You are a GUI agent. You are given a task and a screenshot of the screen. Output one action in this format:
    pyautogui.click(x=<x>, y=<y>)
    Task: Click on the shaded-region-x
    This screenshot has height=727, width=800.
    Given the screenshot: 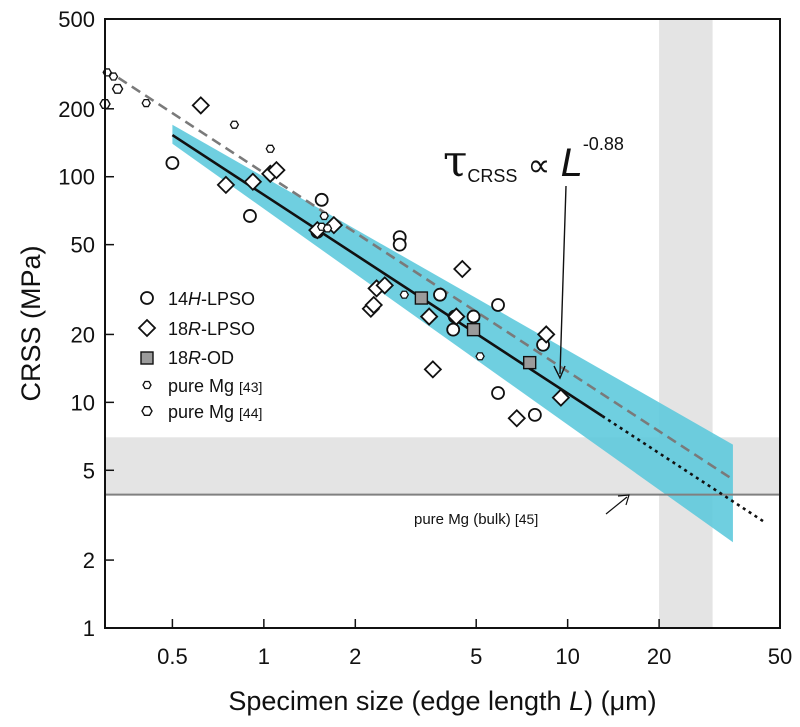 What is the action you would take?
    pyautogui.click(x=686, y=323)
    